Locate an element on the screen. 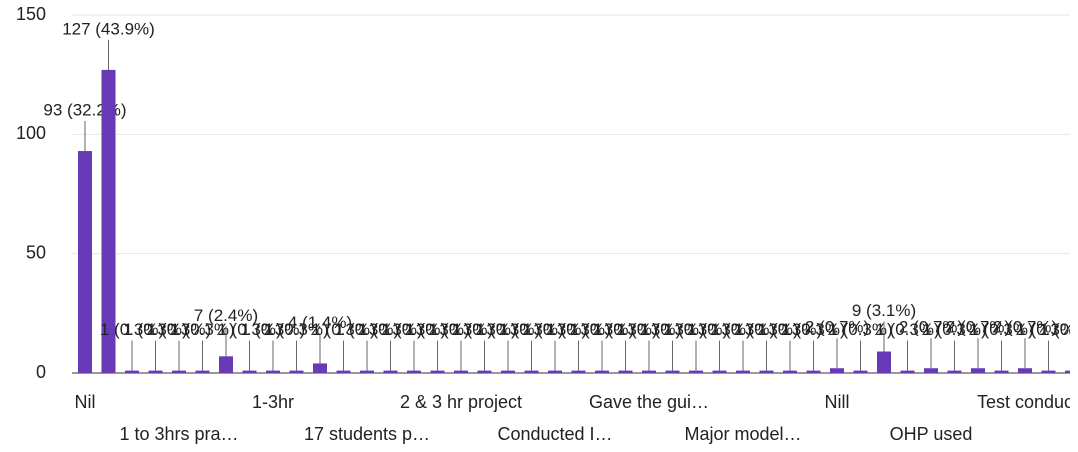 The height and width of the screenshot is (452, 1078). x-tick-label: Test conduc is located at coordinates (1025, 402).